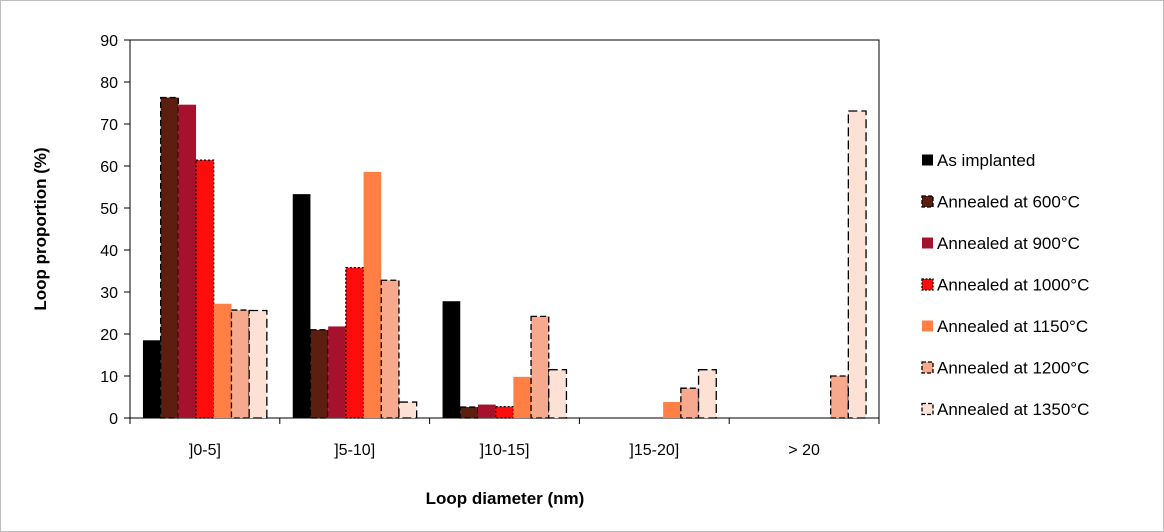  Describe the element at coordinates (109, 251) in the screenshot. I see `y-tick-label: 40` at that location.